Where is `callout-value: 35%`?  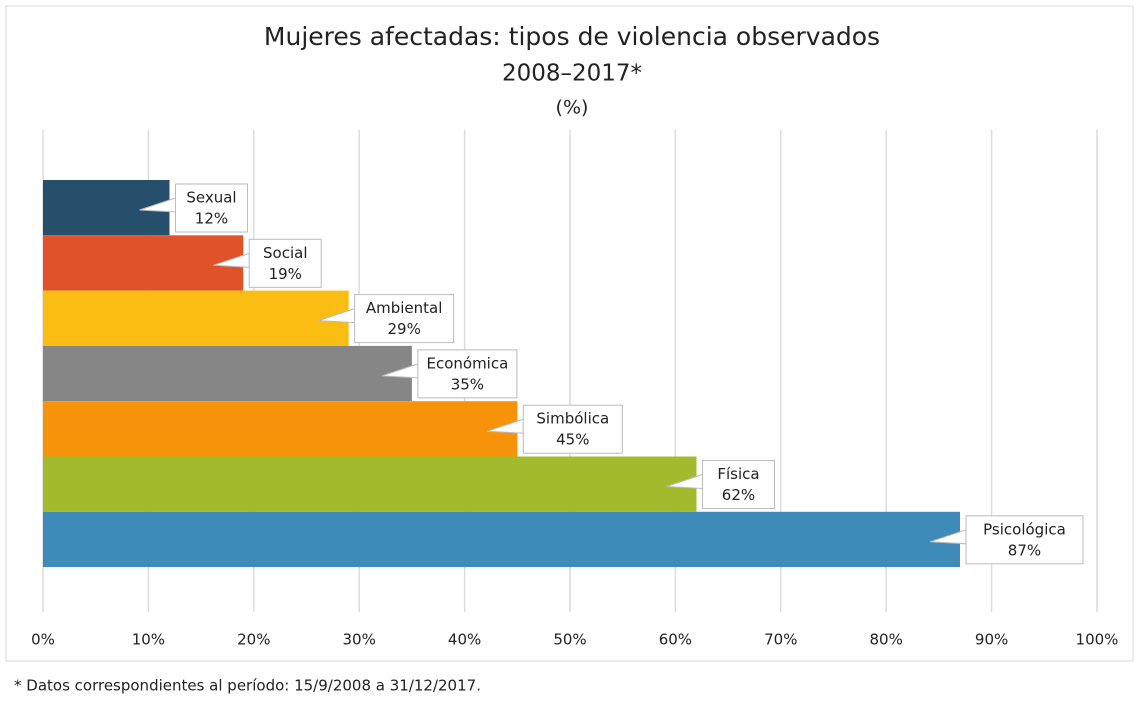
callout-value: 35% is located at coordinates (467, 384).